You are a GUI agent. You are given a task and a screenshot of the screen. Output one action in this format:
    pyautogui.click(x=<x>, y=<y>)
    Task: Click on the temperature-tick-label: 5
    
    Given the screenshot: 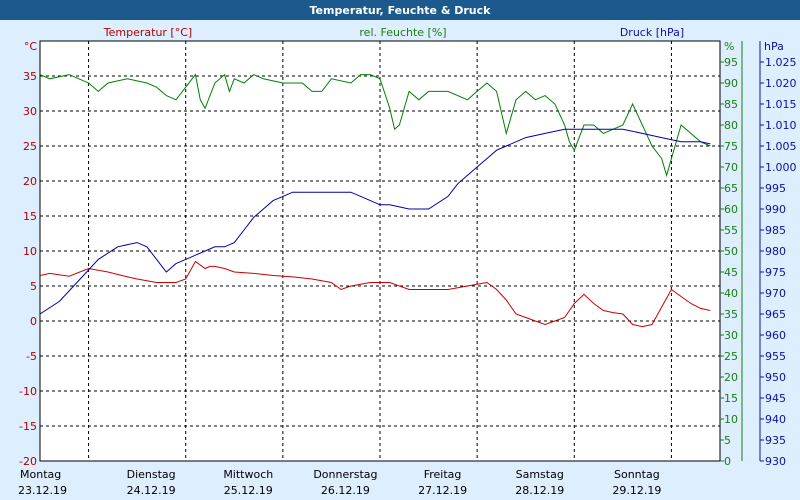 What is the action you would take?
    pyautogui.click(x=33, y=286)
    